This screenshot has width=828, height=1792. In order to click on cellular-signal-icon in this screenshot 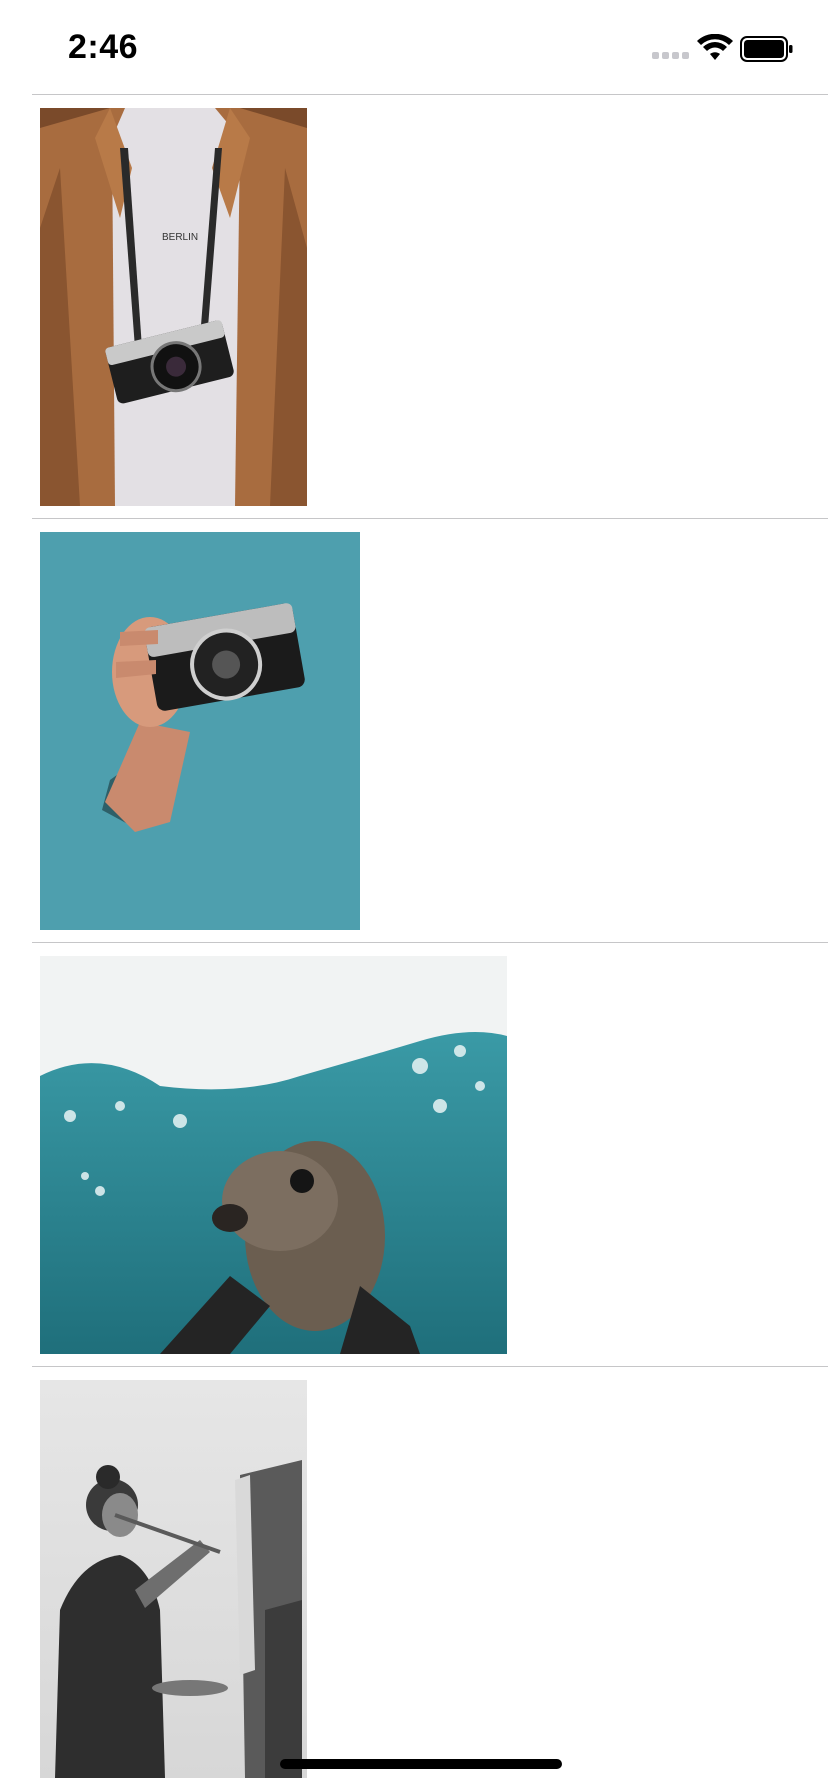, I will do `click(671, 57)`.